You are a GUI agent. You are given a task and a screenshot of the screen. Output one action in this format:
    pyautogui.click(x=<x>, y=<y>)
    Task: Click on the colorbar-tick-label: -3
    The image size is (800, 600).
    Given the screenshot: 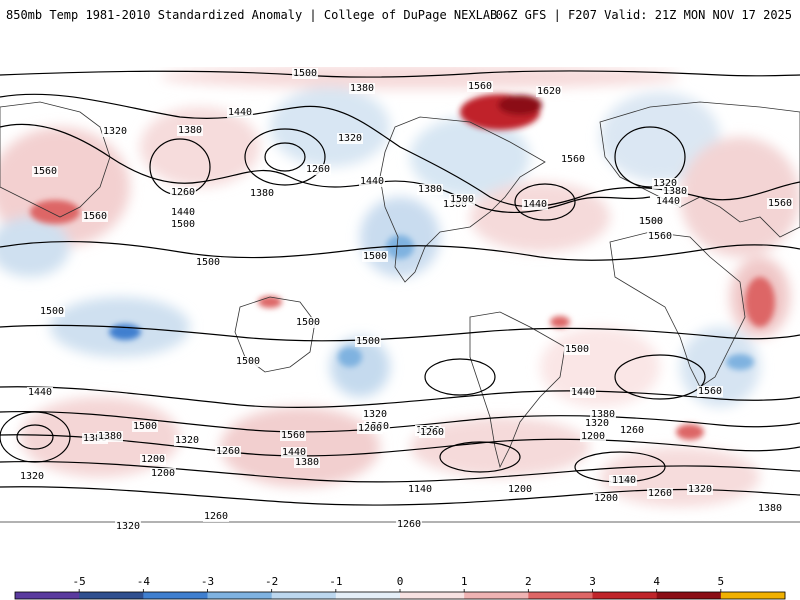 What is the action you would take?
    pyautogui.click(x=207, y=581)
    